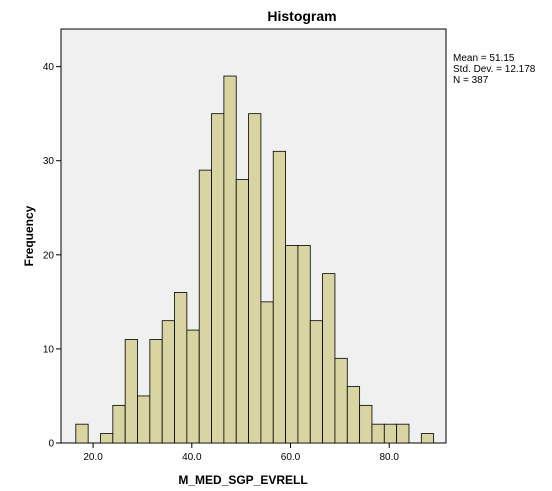  I want to click on chart-title: Histogram, so click(301, 16).